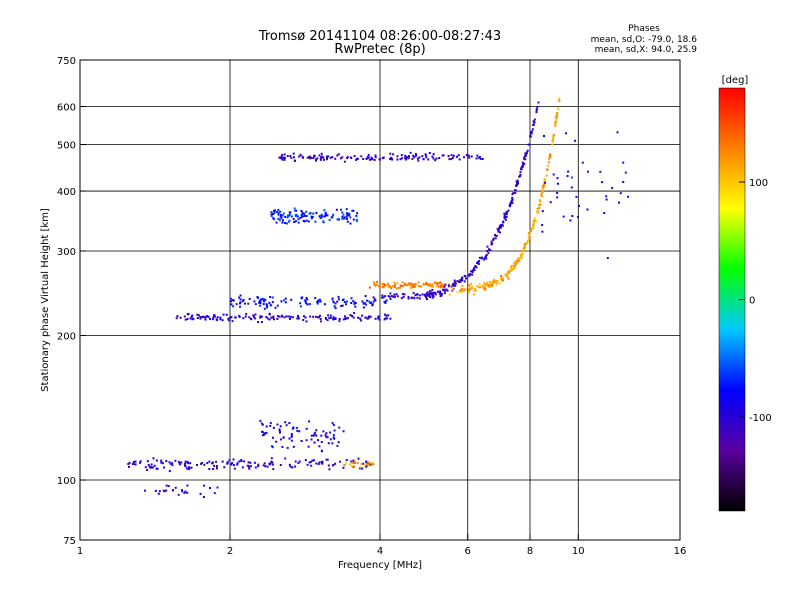 The height and width of the screenshot is (600, 800). What do you see at coordinates (80, 551) in the screenshot?
I see `x-tick-label: 1` at bounding box center [80, 551].